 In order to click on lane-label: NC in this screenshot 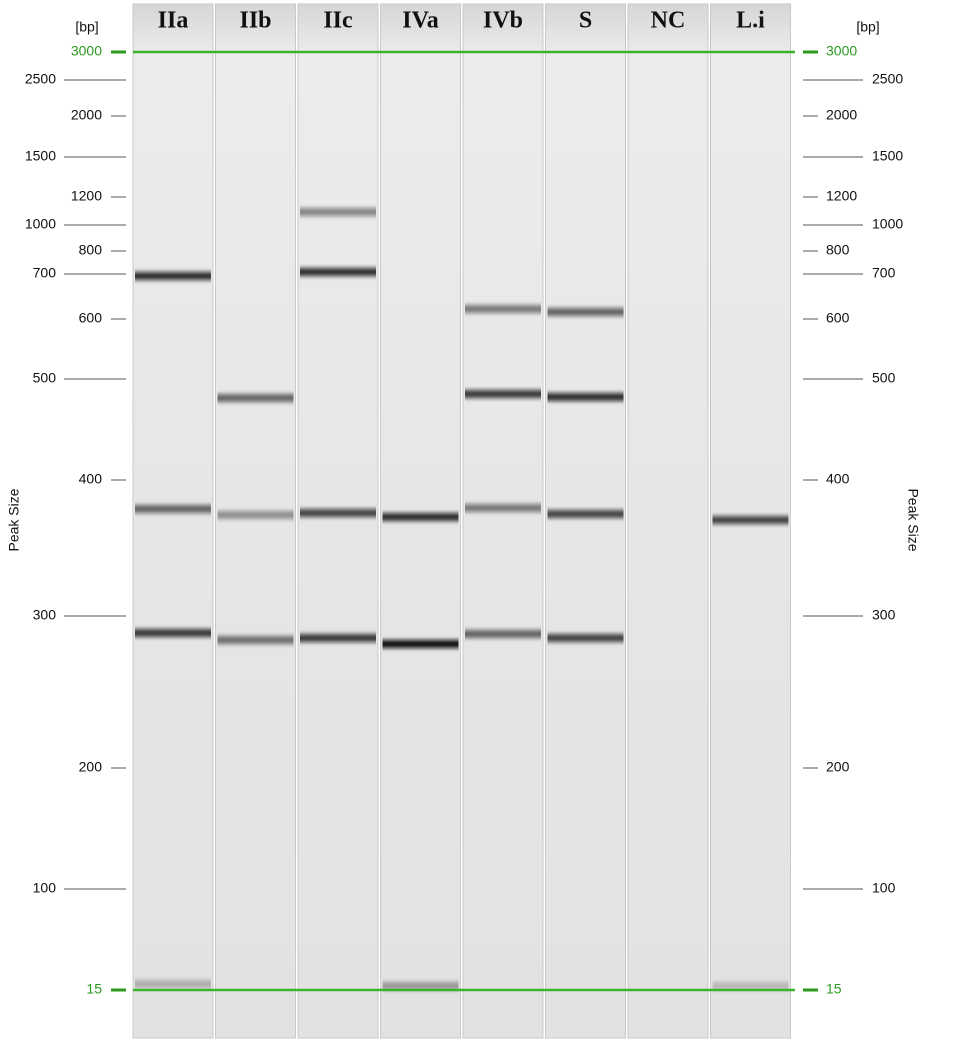, I will do `click(668, 21)`.